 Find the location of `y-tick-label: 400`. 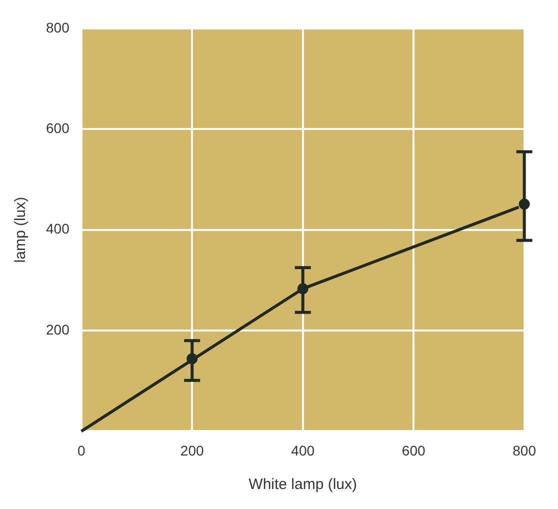

y-tick-label: 400 is located at coordinates (58, 228).